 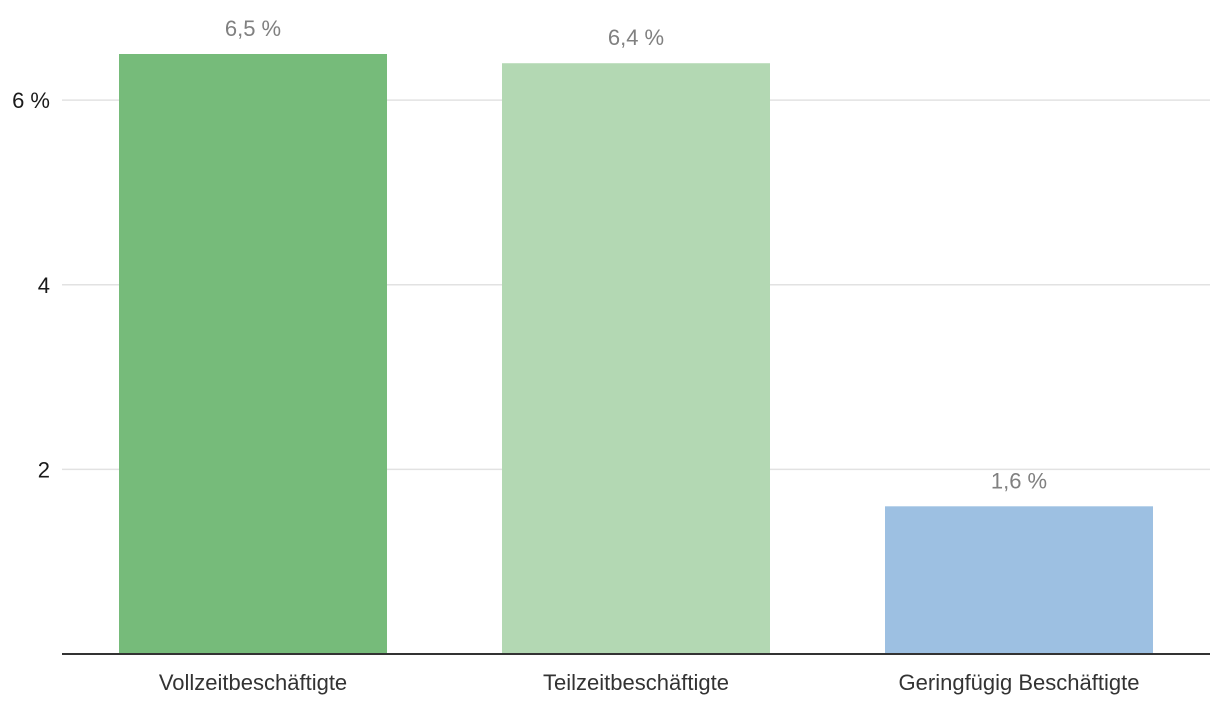 What do you see at coordinates (636, 37) in the screenshot?
I see `data-label: 6,4 %` at bounding box center [636, 37].